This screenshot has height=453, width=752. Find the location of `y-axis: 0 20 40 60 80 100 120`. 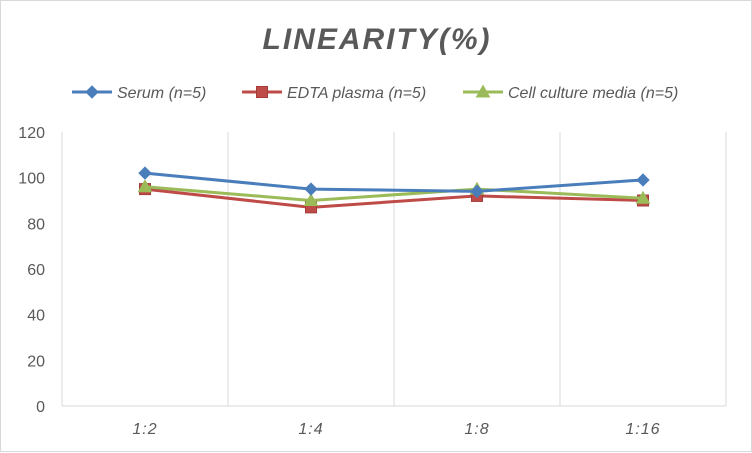

y-axis: 0 20 40 60 80 100 120 is located at coordinates (31, 270).